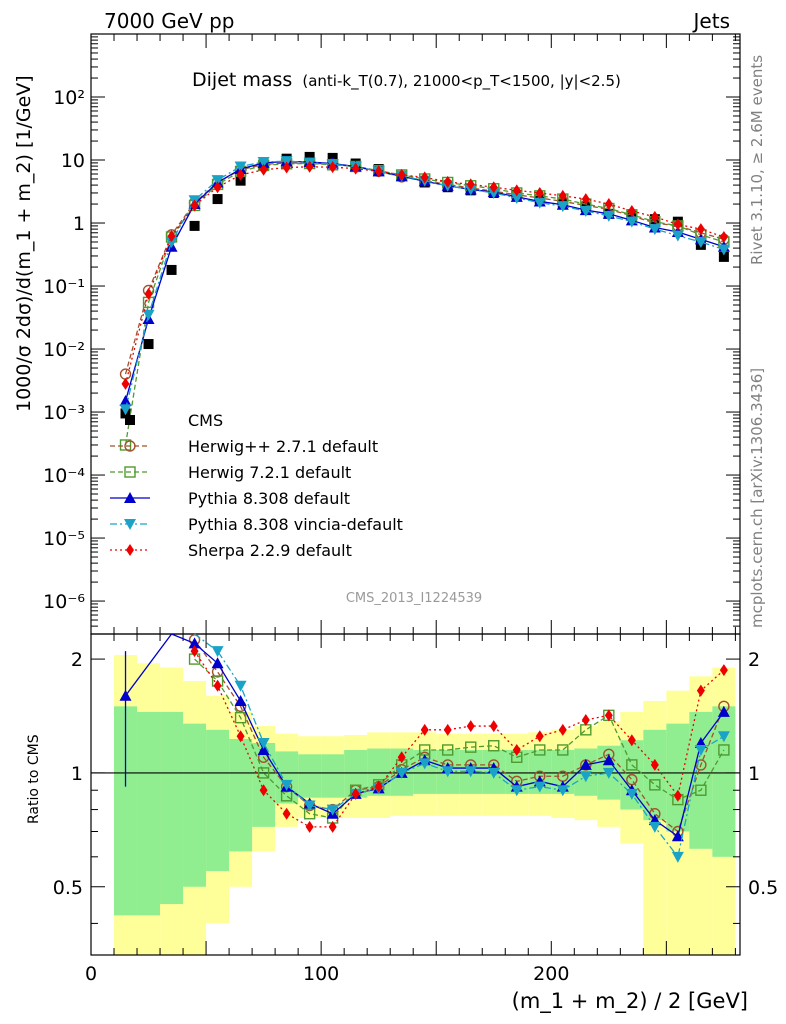 The width and height of the screenshot is (786, 1024). What do you see at coordinates (205, 420) in the screenshot?
I see `legend-label-0: CMS` at bounding box center [205, 420].